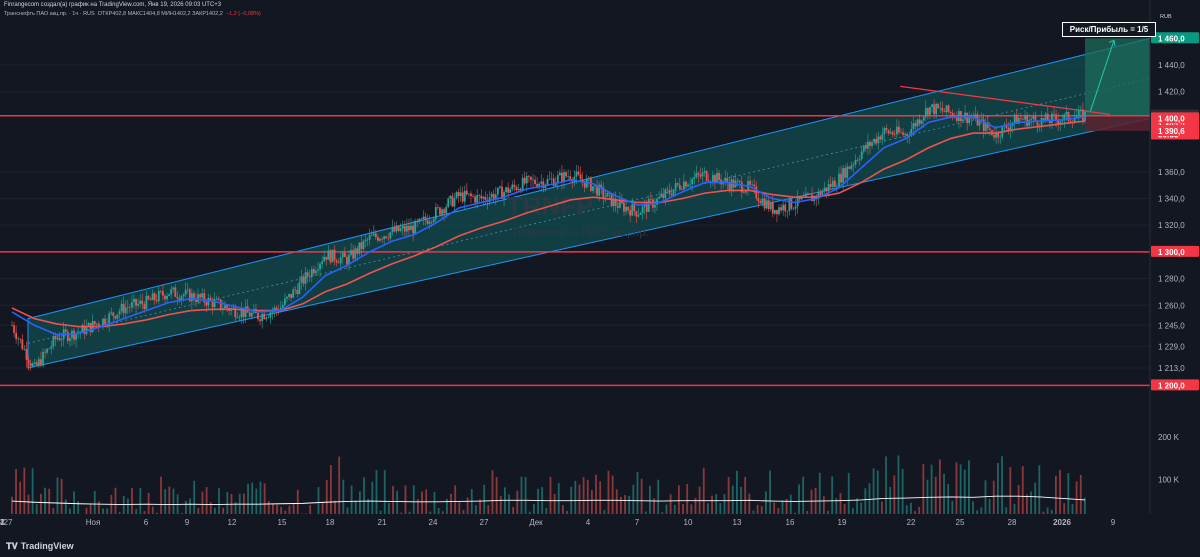  Describe the element at coordinates (1117, 77) in the screenshot. I see `target-zone` at that location.